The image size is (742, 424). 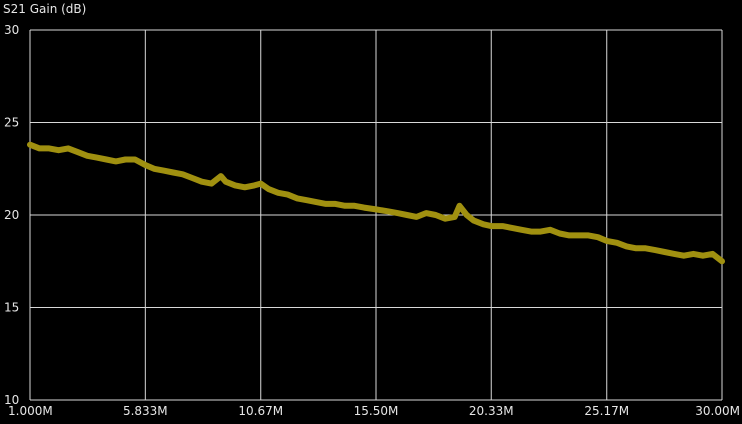 I want to click on y-tick-label: 20, so click(x=11, y=215).